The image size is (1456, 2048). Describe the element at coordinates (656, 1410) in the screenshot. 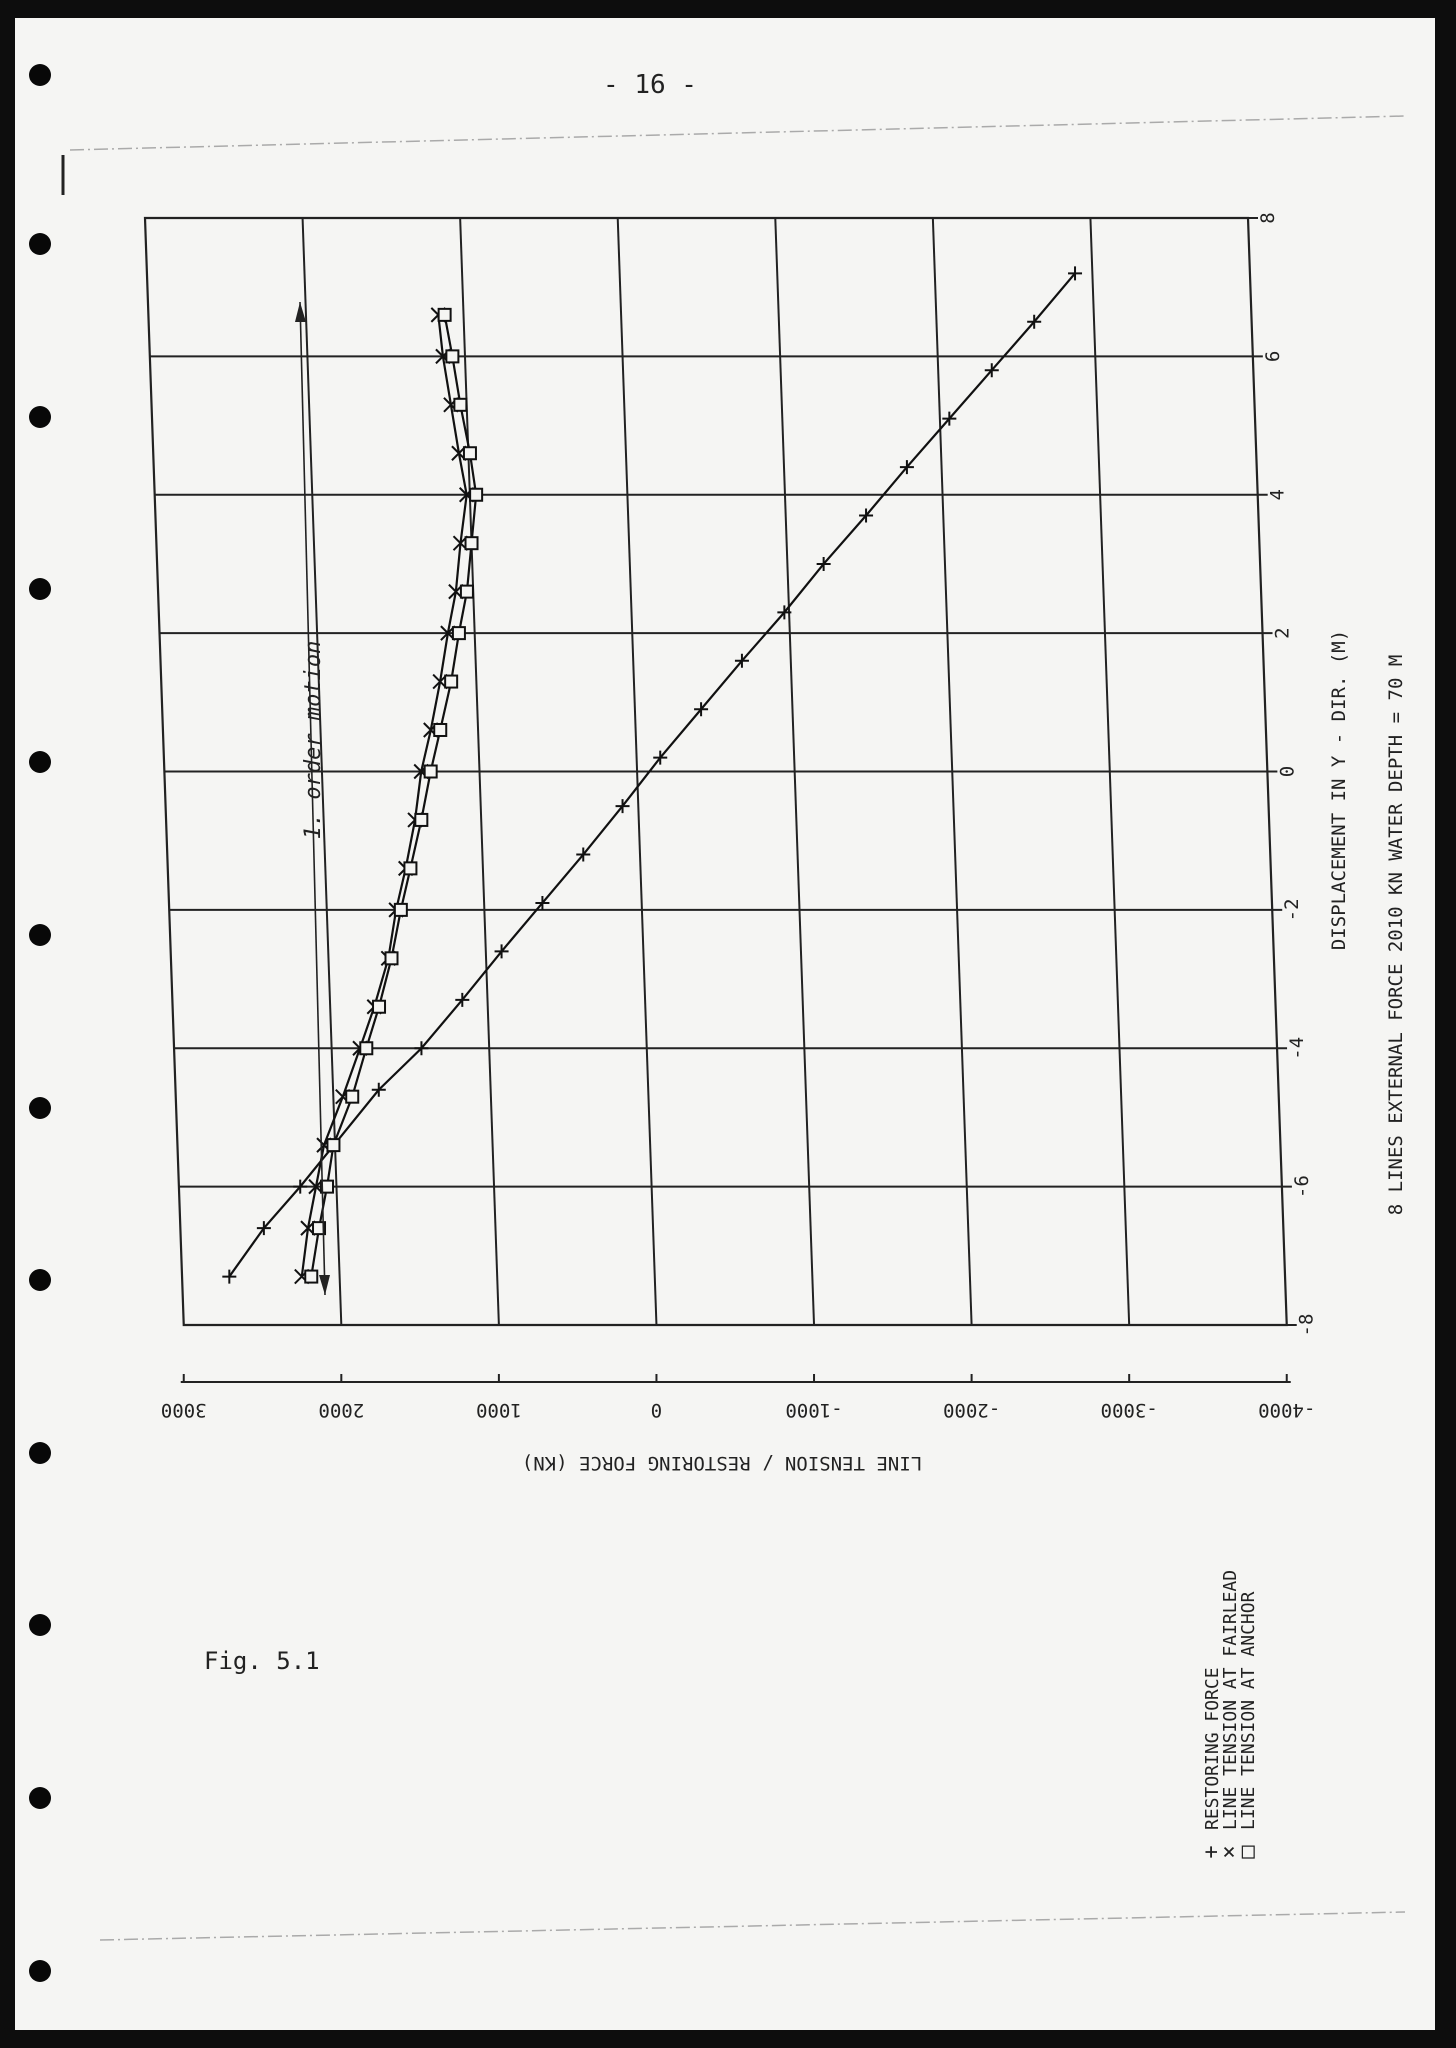

I see `y-tick-label: 0` at that location.